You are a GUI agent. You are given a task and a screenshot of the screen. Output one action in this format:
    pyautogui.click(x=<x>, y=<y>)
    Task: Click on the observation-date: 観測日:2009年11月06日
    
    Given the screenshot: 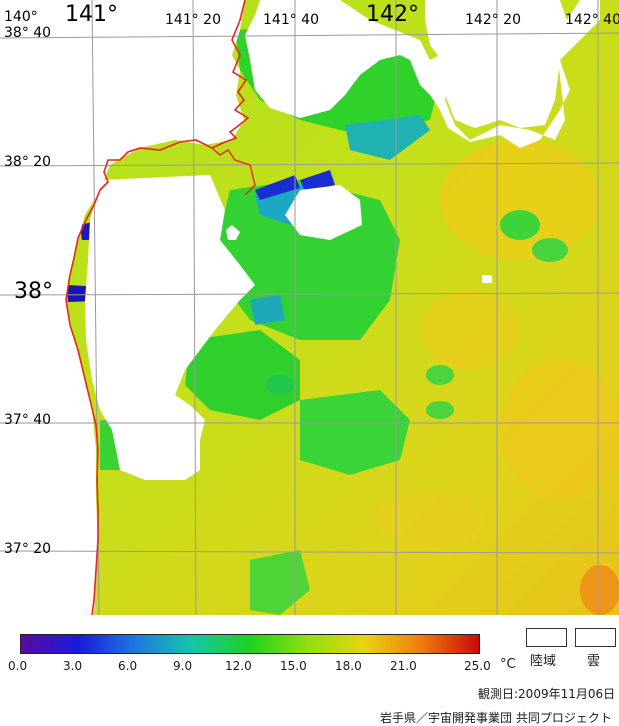 What is the action you would take?
    pyautogui.click(x=547, y=694)
    